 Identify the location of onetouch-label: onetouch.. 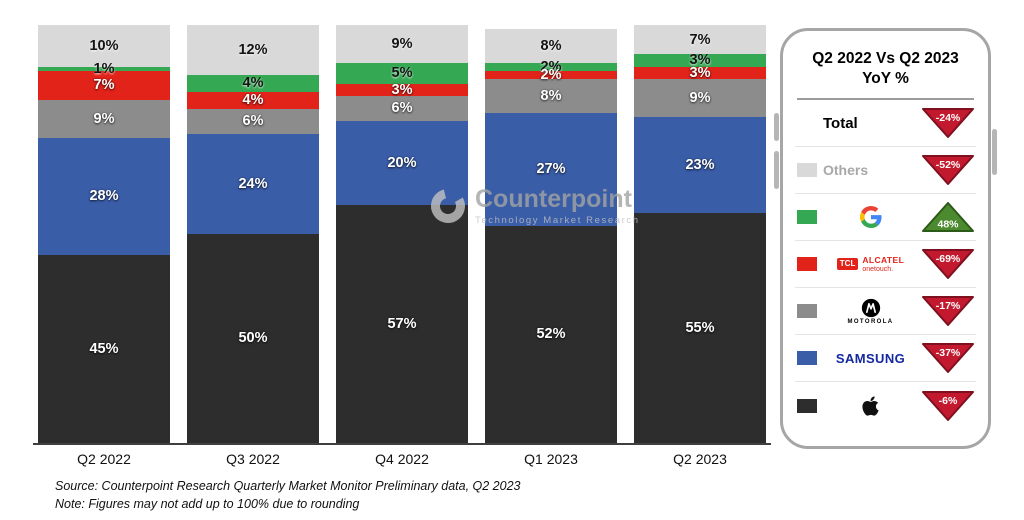
(878, 269).